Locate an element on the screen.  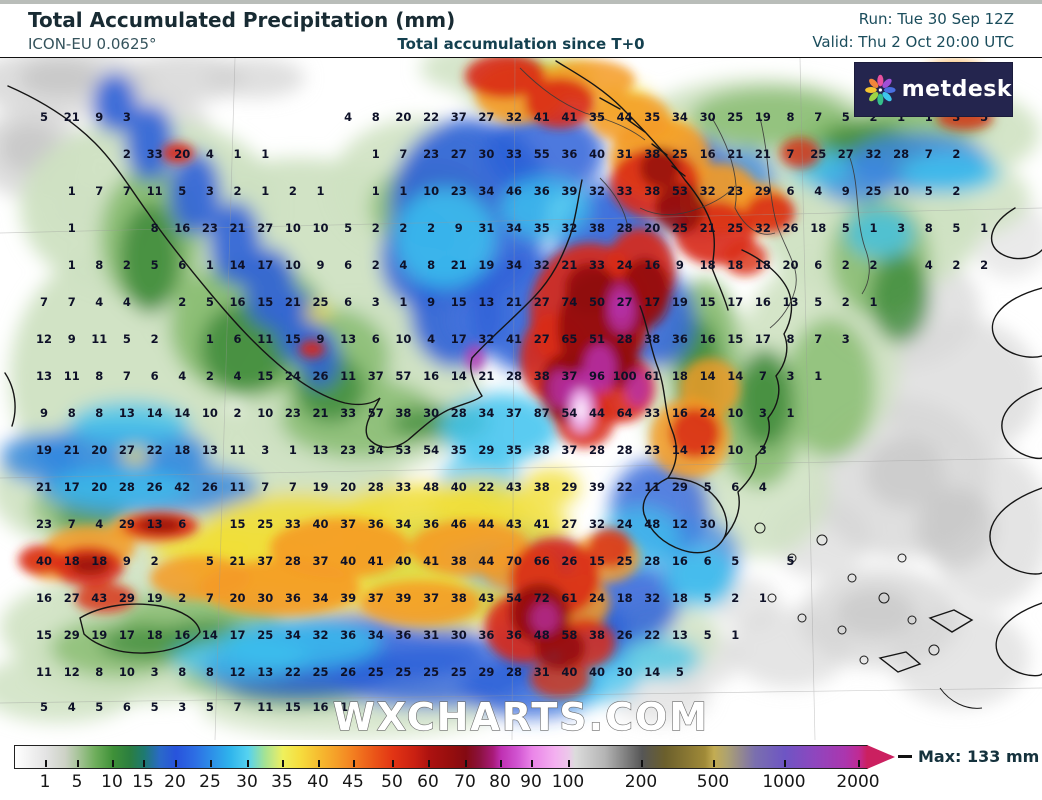
svg-text: 30 is located at coordinates (486, 154).